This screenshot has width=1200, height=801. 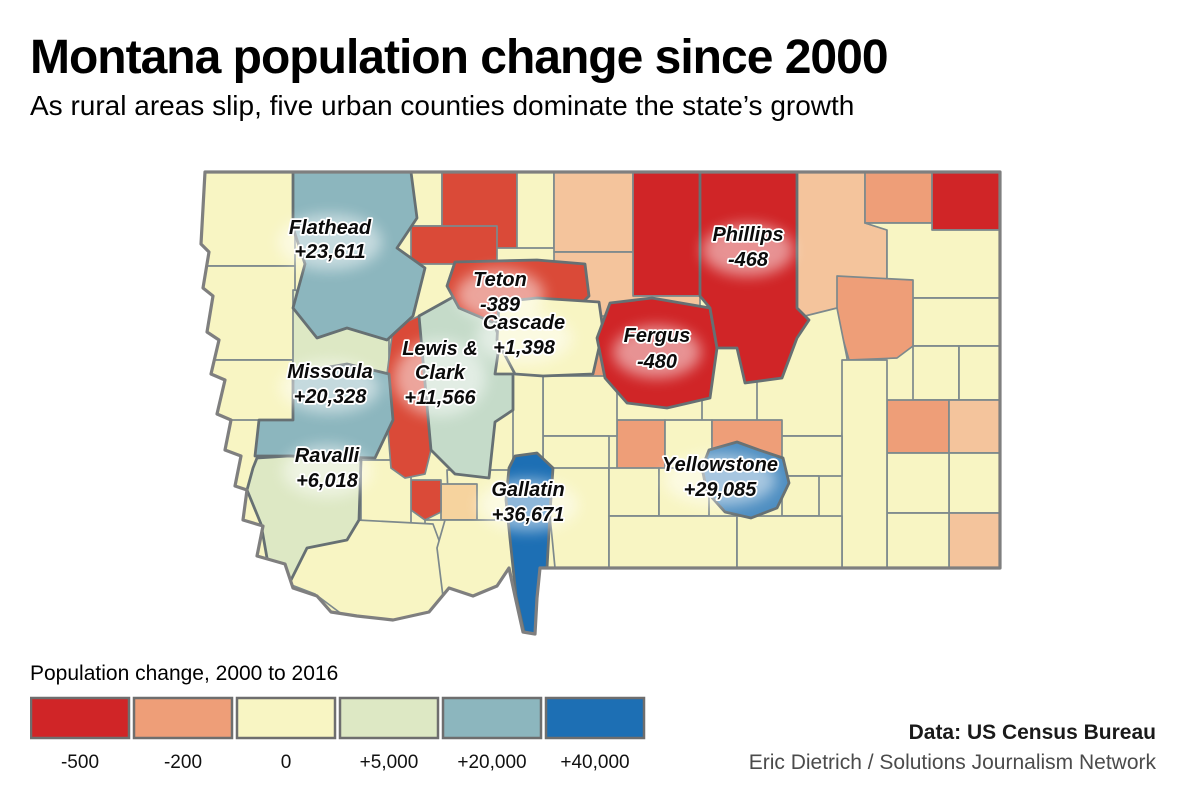 I want to click on county-sheridan, so click(x=965, y=201).